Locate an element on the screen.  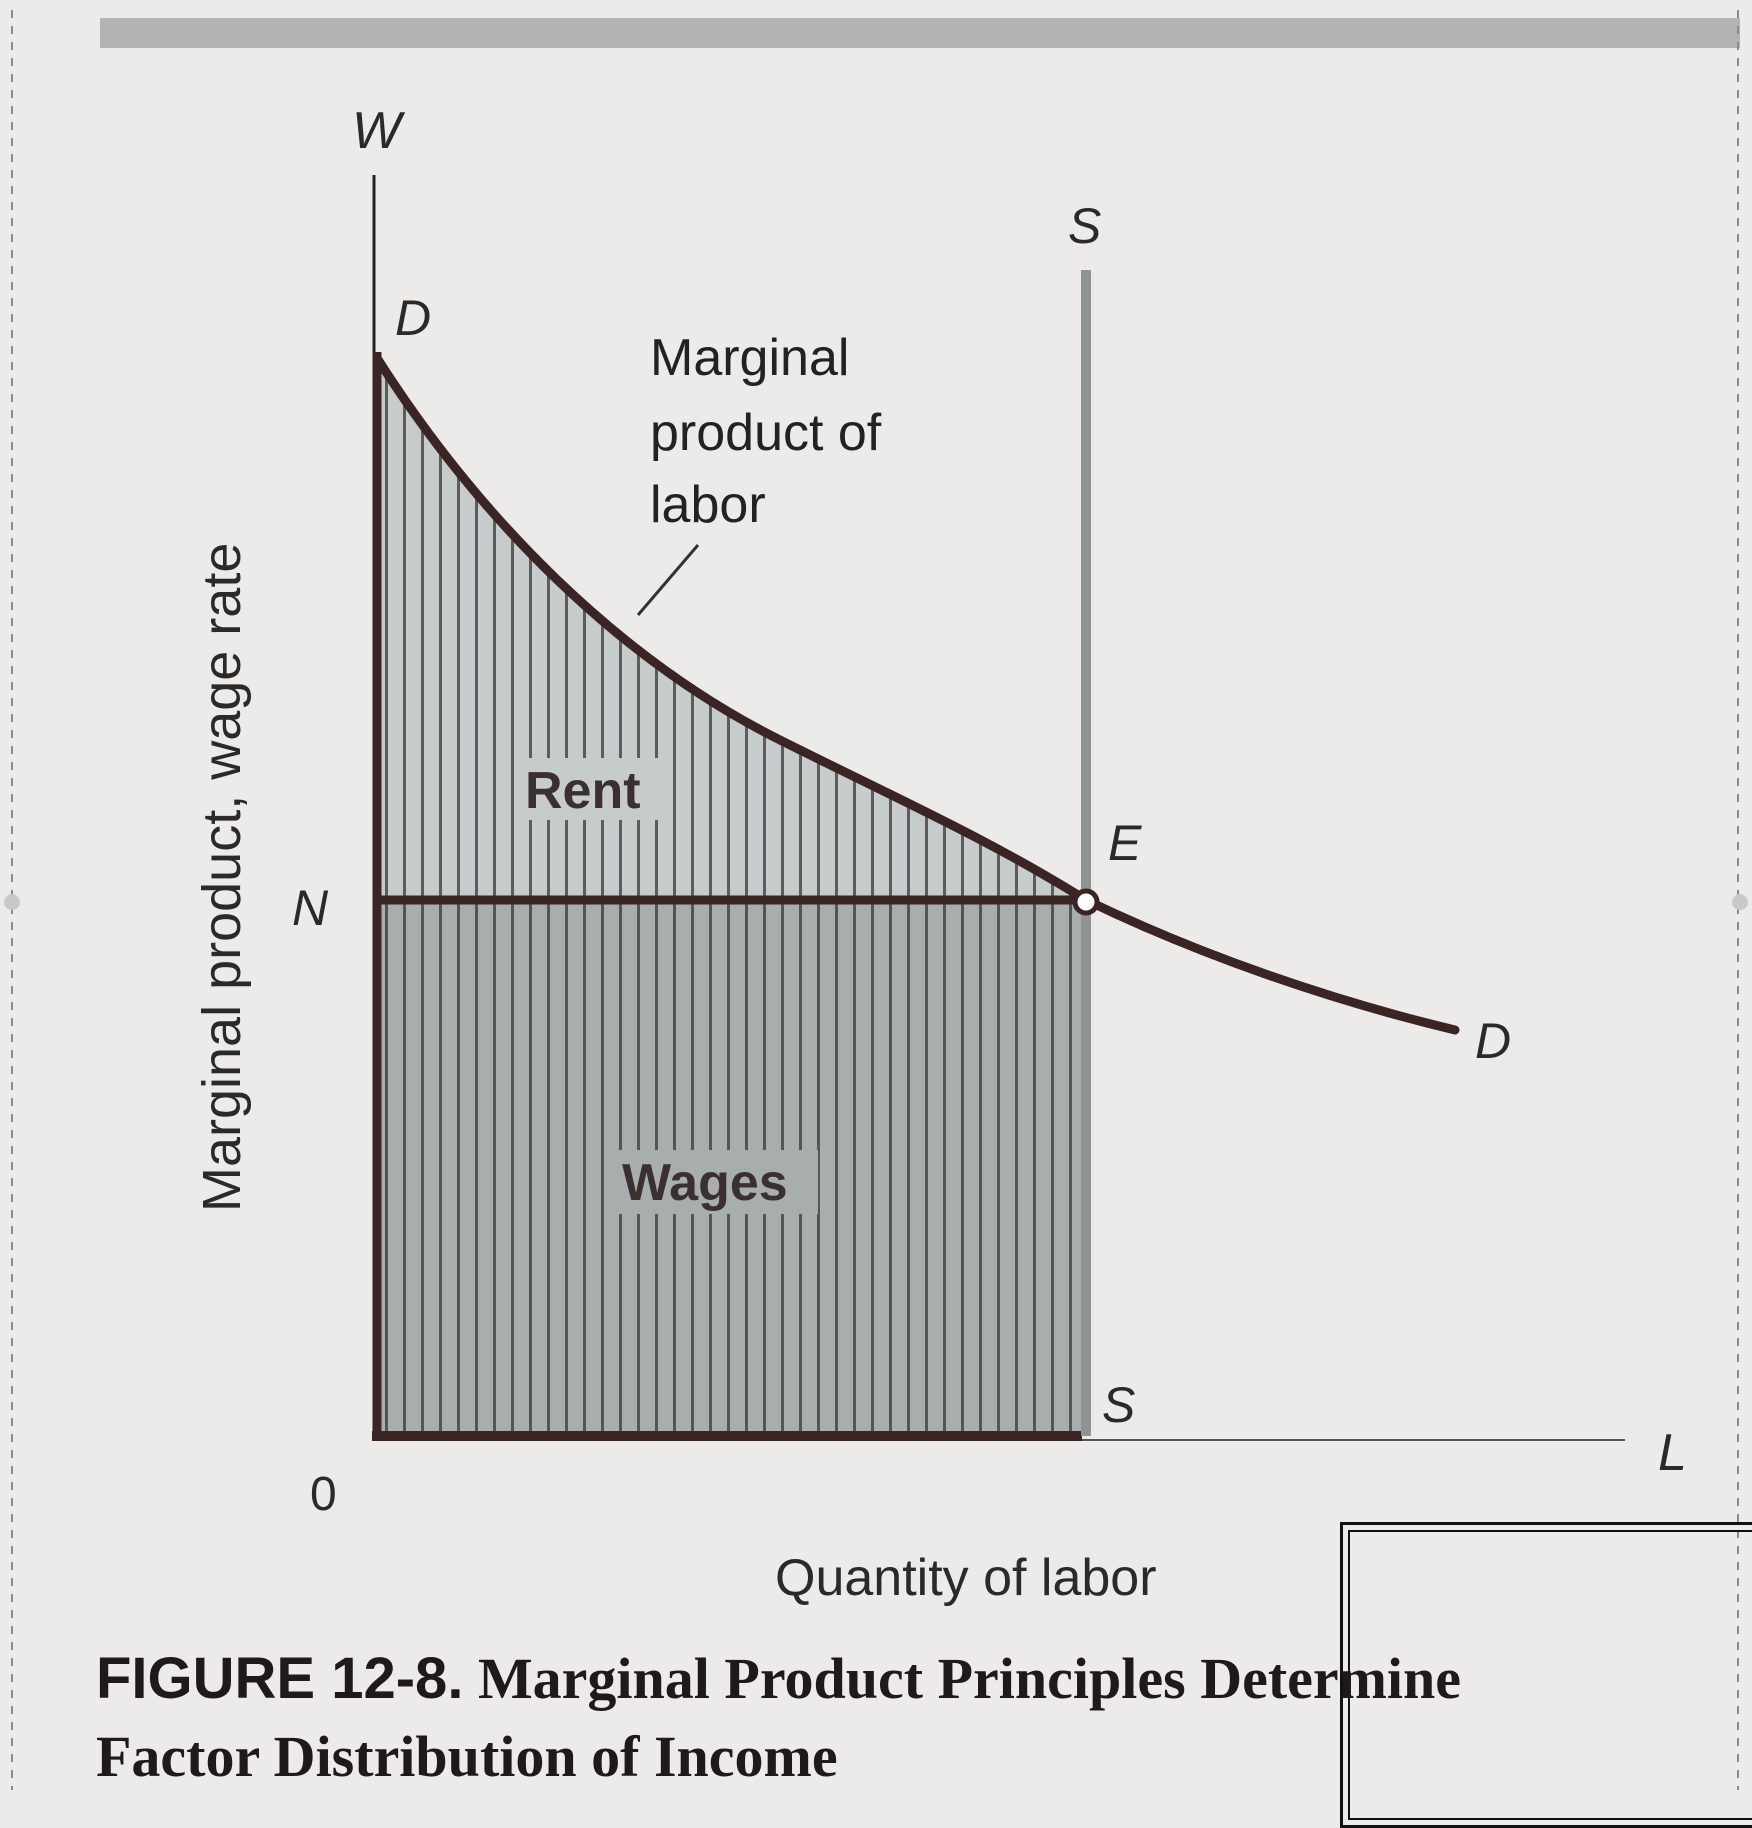
wages-label-backing is located at coordinates (718, 1182).